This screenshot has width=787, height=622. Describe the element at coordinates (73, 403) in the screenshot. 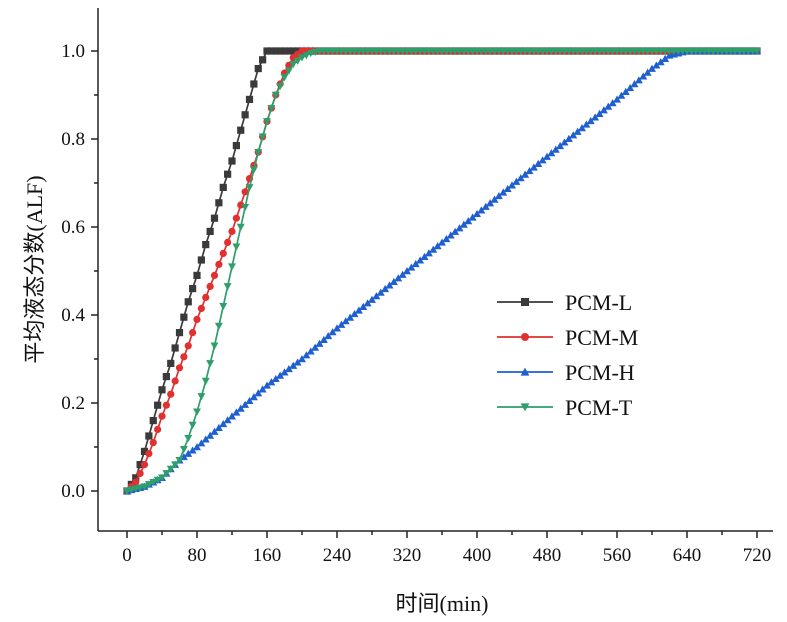

I see `y-tick-label: 0.2` at that location.